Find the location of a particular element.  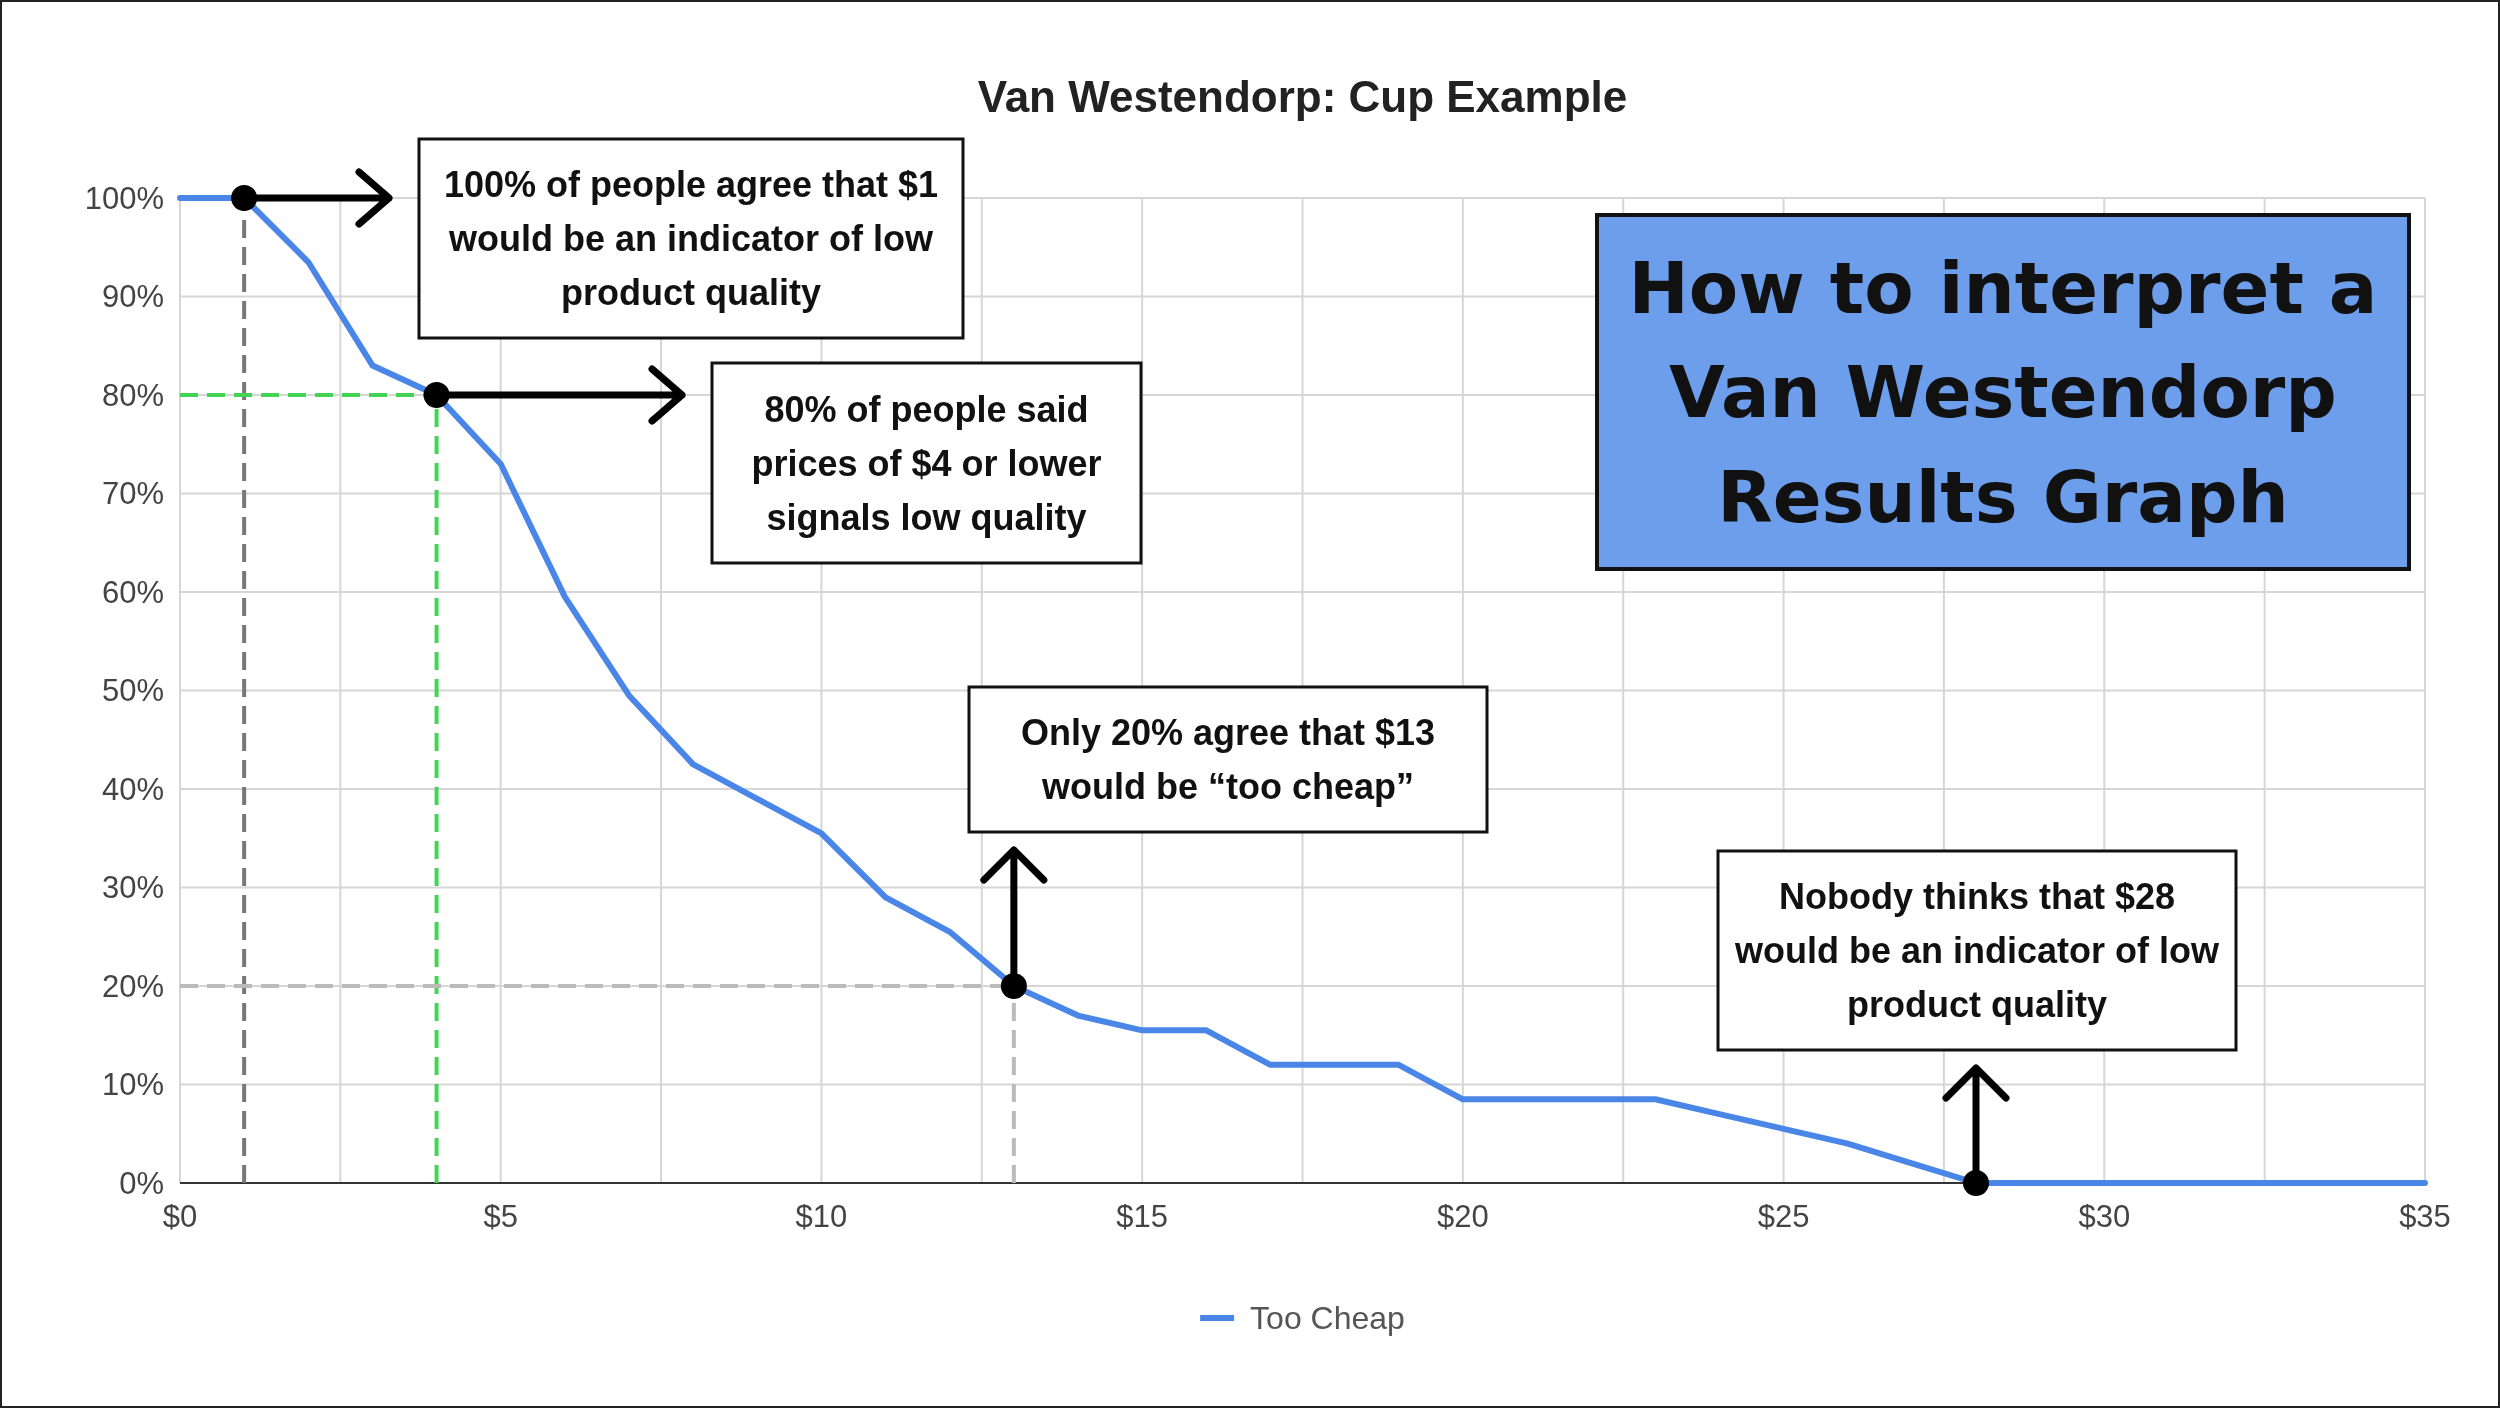

y-tick-label: 80% is located at coordinates (132, 395).